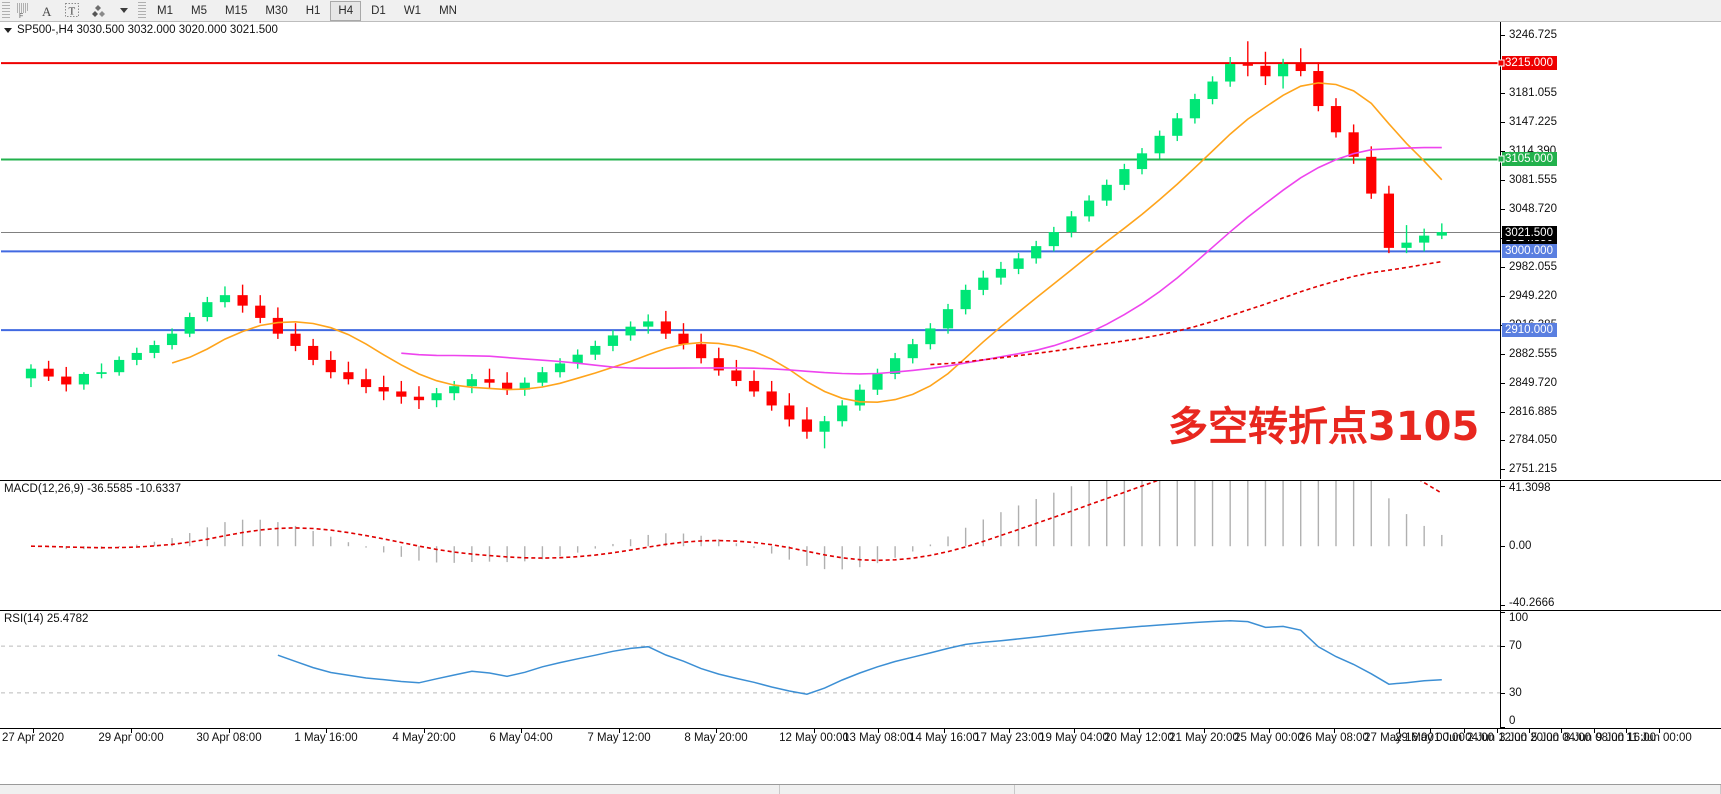  I want to click on time-tick-label: 8 May 20:00, so click(716, 738).